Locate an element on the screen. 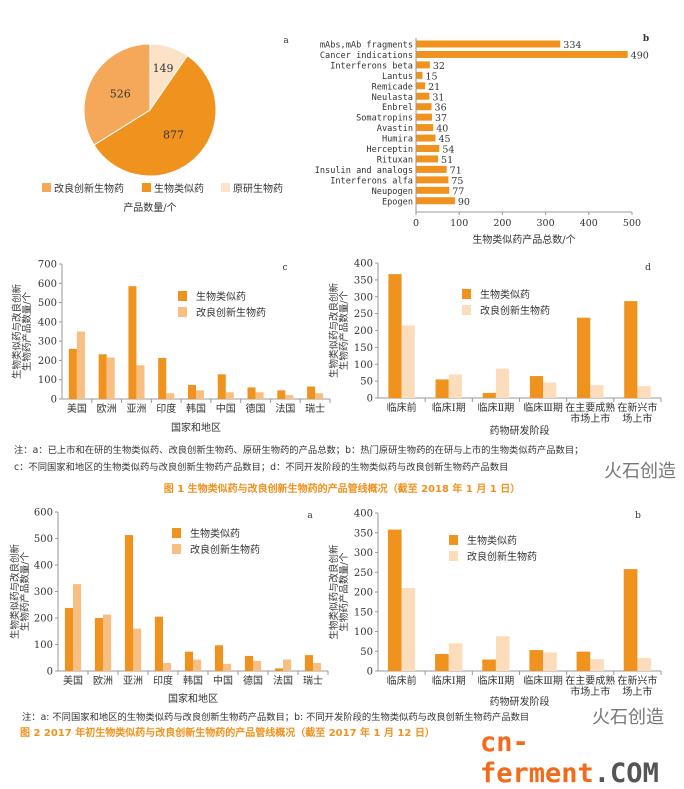  x-axis-label: 产品数量/个 is located at coordinates (149, 207).